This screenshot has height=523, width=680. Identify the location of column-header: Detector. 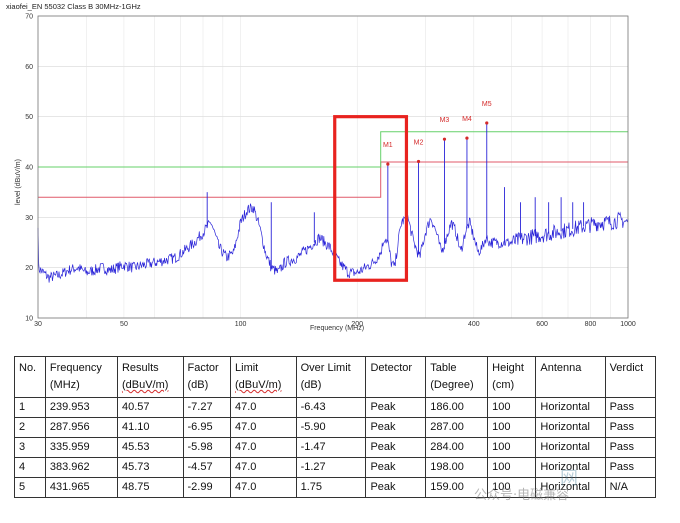
(396, 377).